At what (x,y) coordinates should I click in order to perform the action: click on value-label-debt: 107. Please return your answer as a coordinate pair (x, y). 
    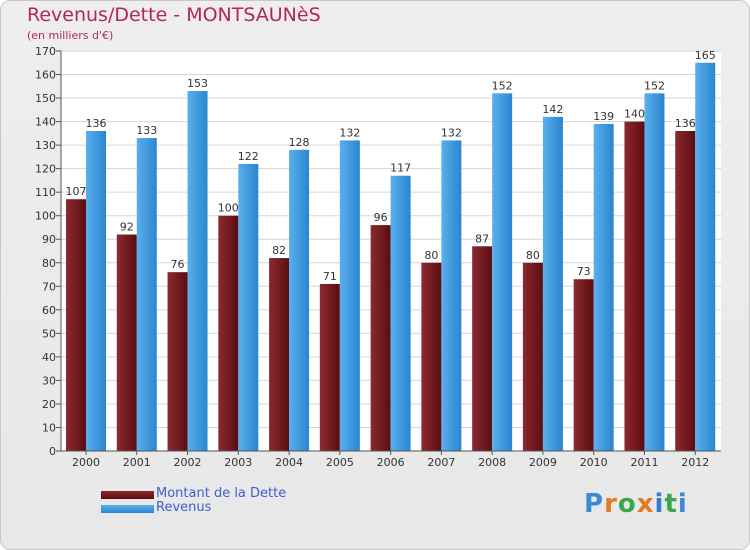
    Looking at the image, I should click on (76, 191).